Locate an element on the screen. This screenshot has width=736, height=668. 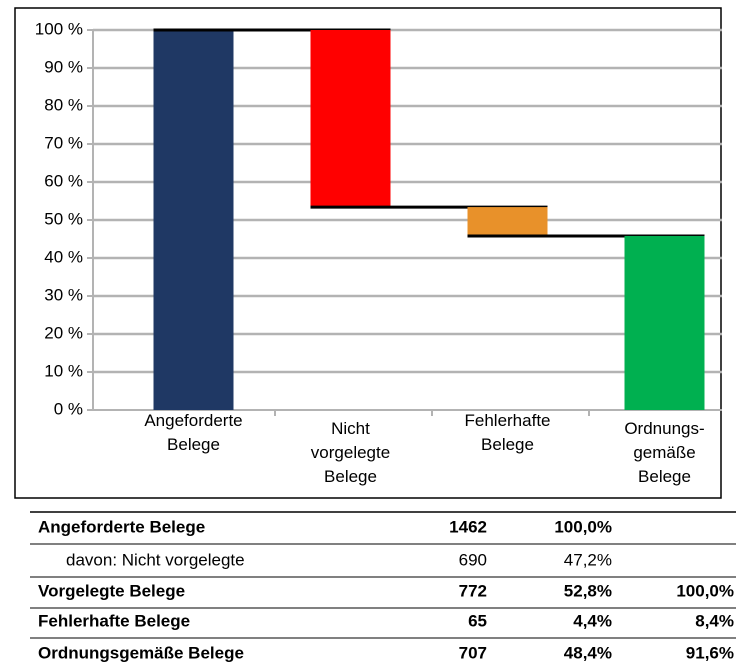
cell: 772 is located at coordinates (473, 590).